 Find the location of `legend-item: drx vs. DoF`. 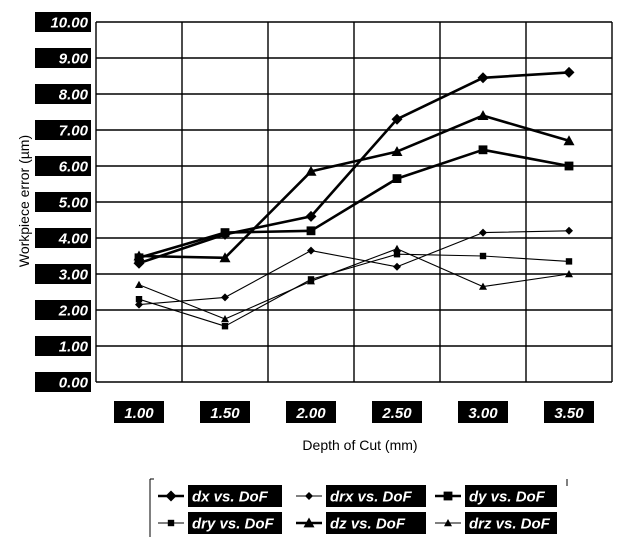

legend-item: drx vs. DoF is located at coordinates (361, 496).